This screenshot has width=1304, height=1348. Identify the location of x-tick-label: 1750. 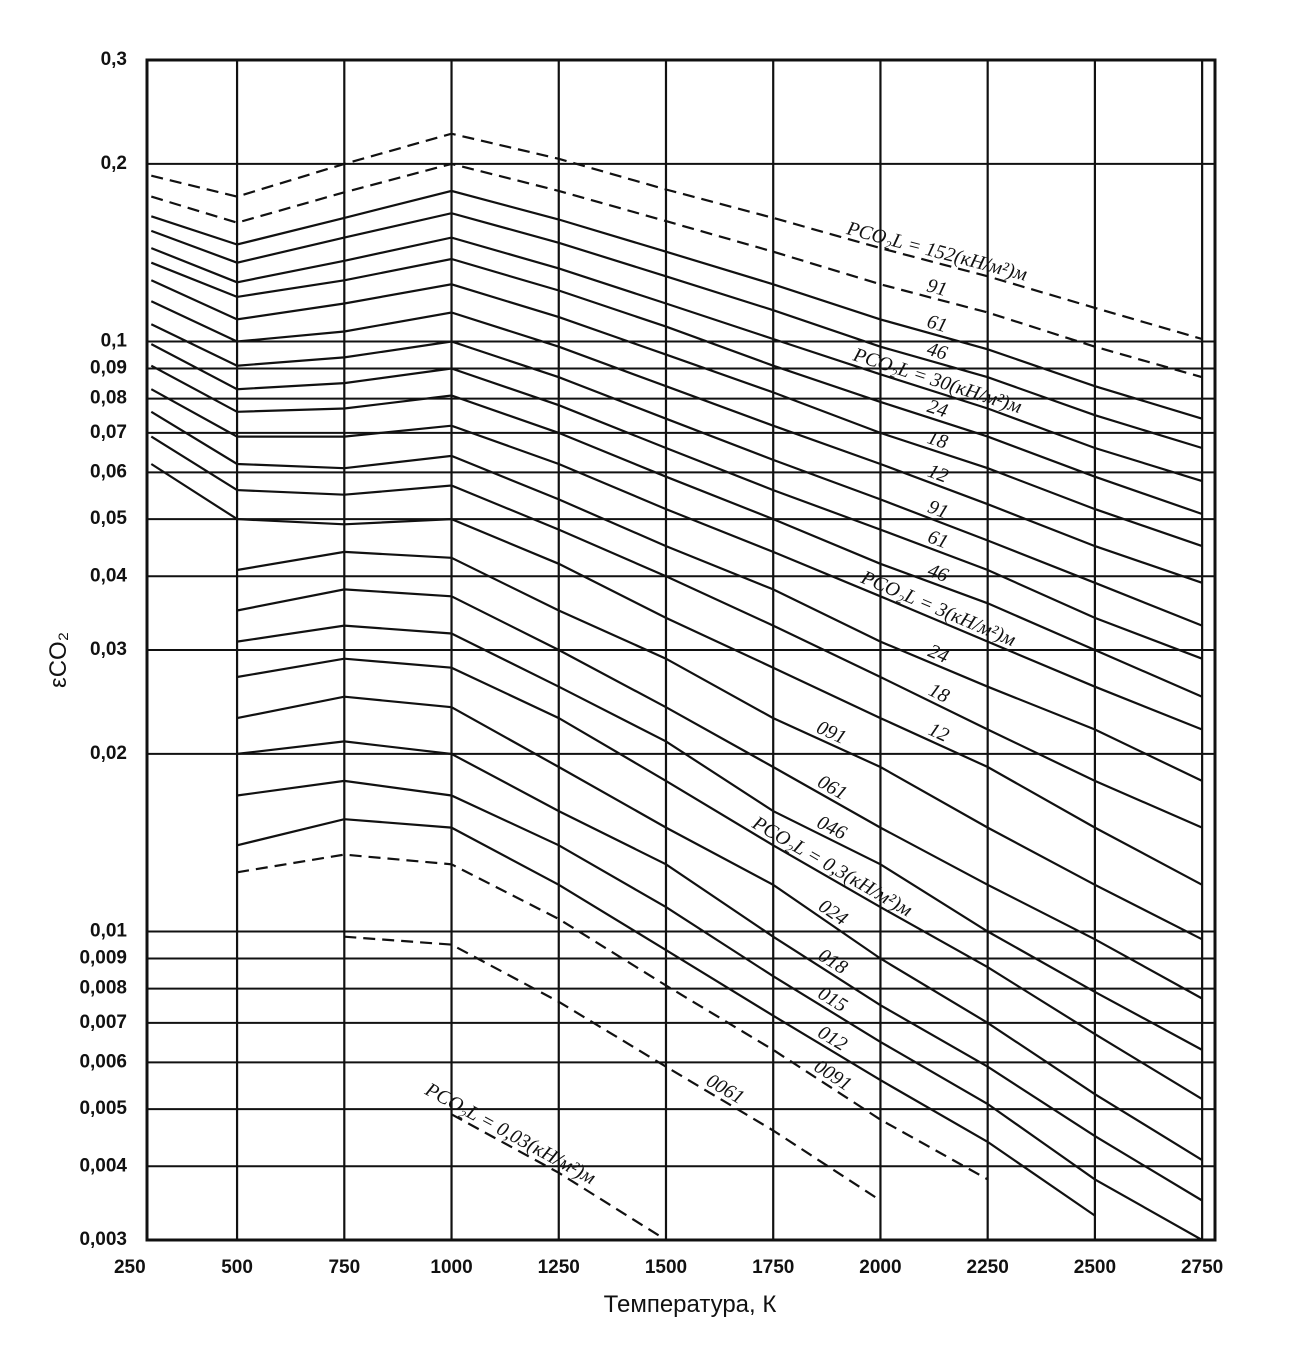
(773, 1267).